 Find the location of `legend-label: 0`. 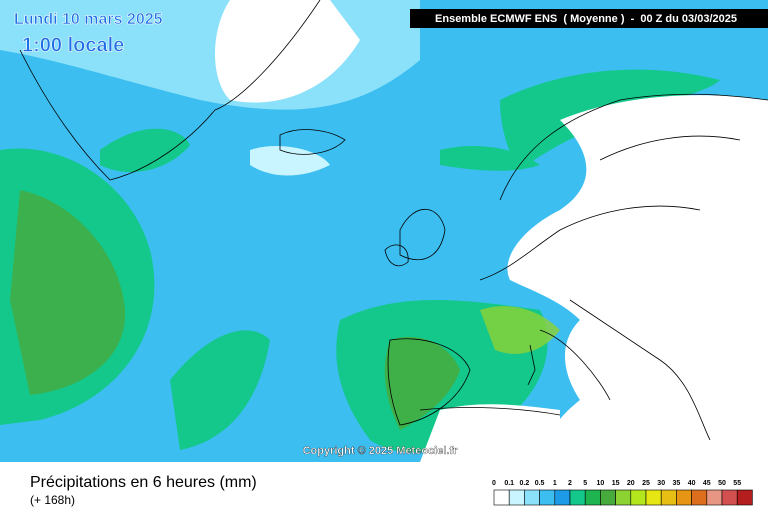

legend-label: 0 is located at coordinates (494, 483).